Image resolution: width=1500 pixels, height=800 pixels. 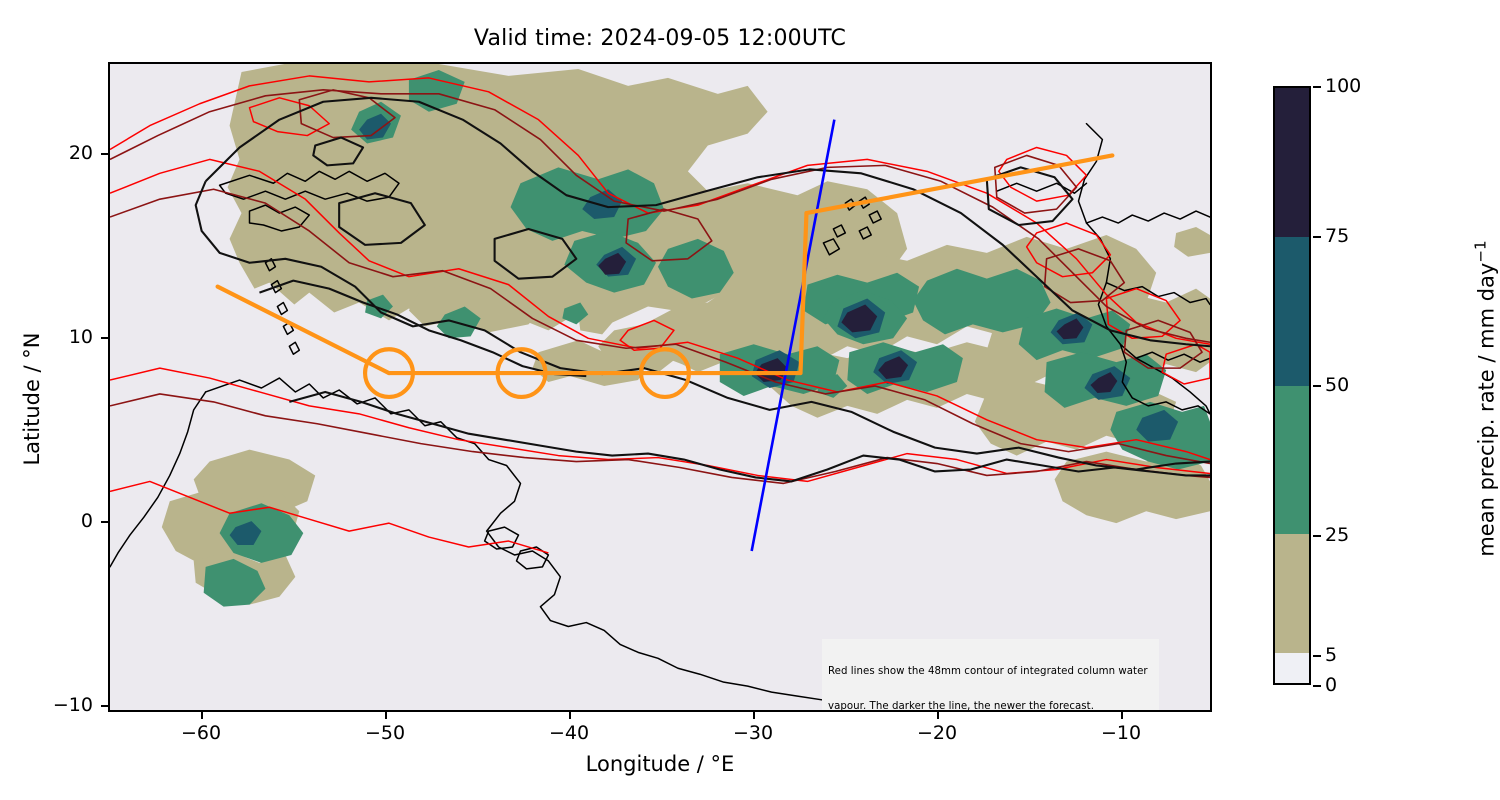 What do you see at coordinates (80, 337) in the screenshot?
I see `ytick-label: 10` at bounding box center [80, 337].